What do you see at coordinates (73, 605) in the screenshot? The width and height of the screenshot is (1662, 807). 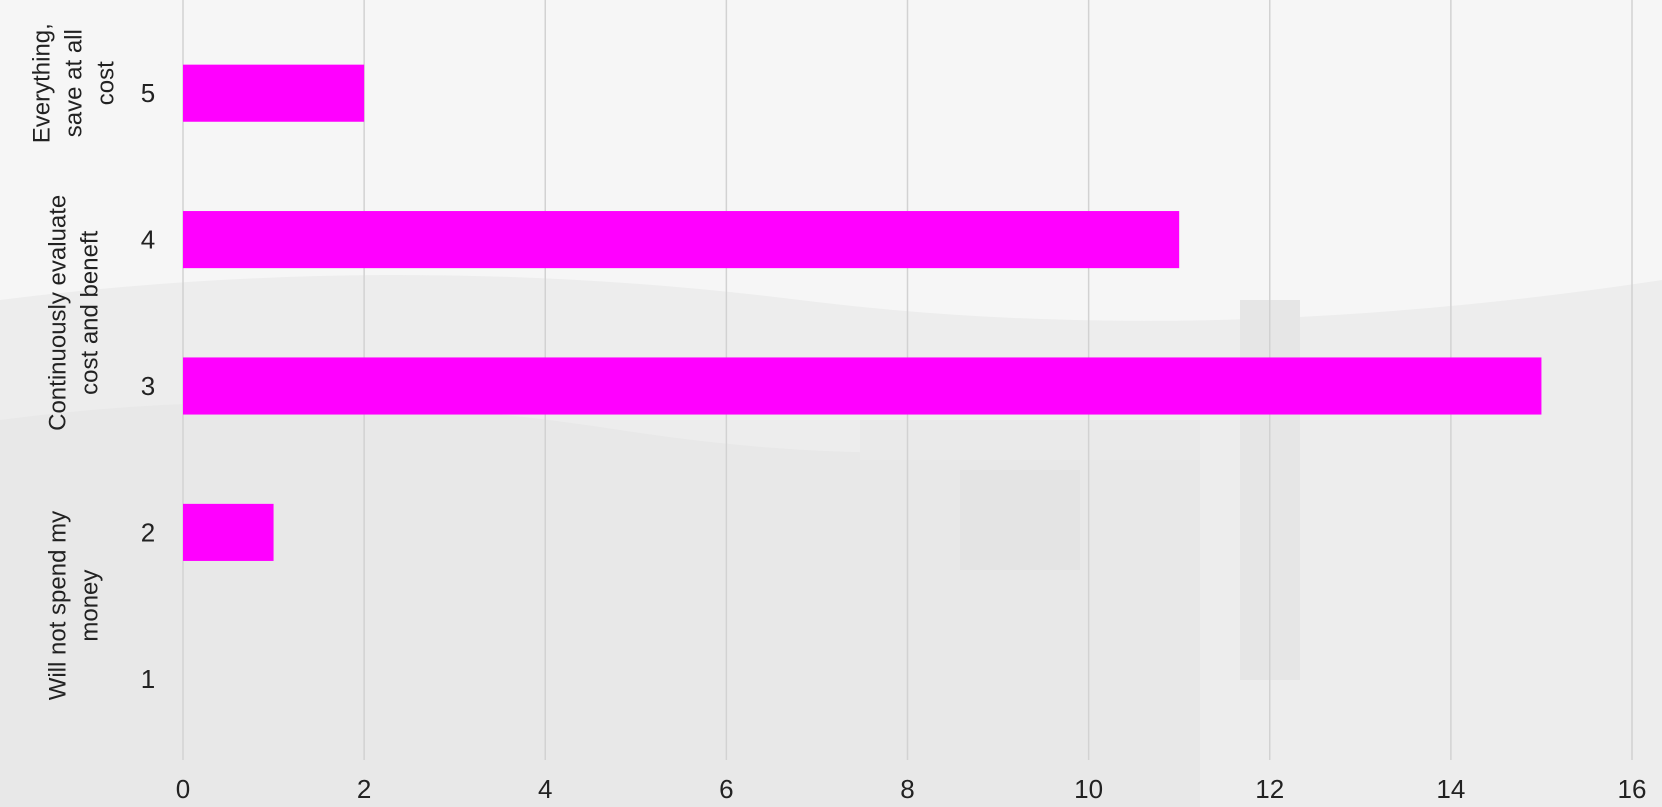 I see `group-label-0: Will not spend my money` at bounding box center [73, 605].